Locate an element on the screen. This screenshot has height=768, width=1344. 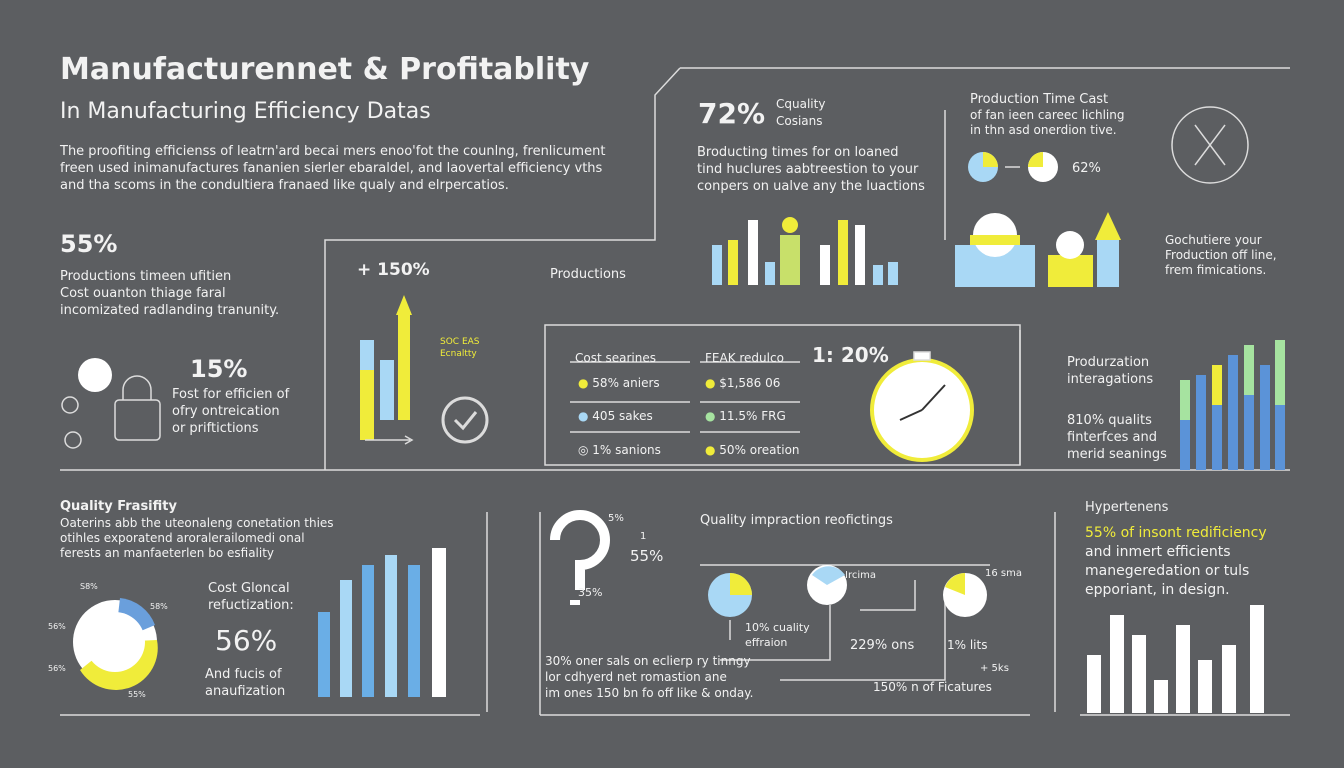
table-cell: ● 58% aniers is located at coordinates (619, 383).